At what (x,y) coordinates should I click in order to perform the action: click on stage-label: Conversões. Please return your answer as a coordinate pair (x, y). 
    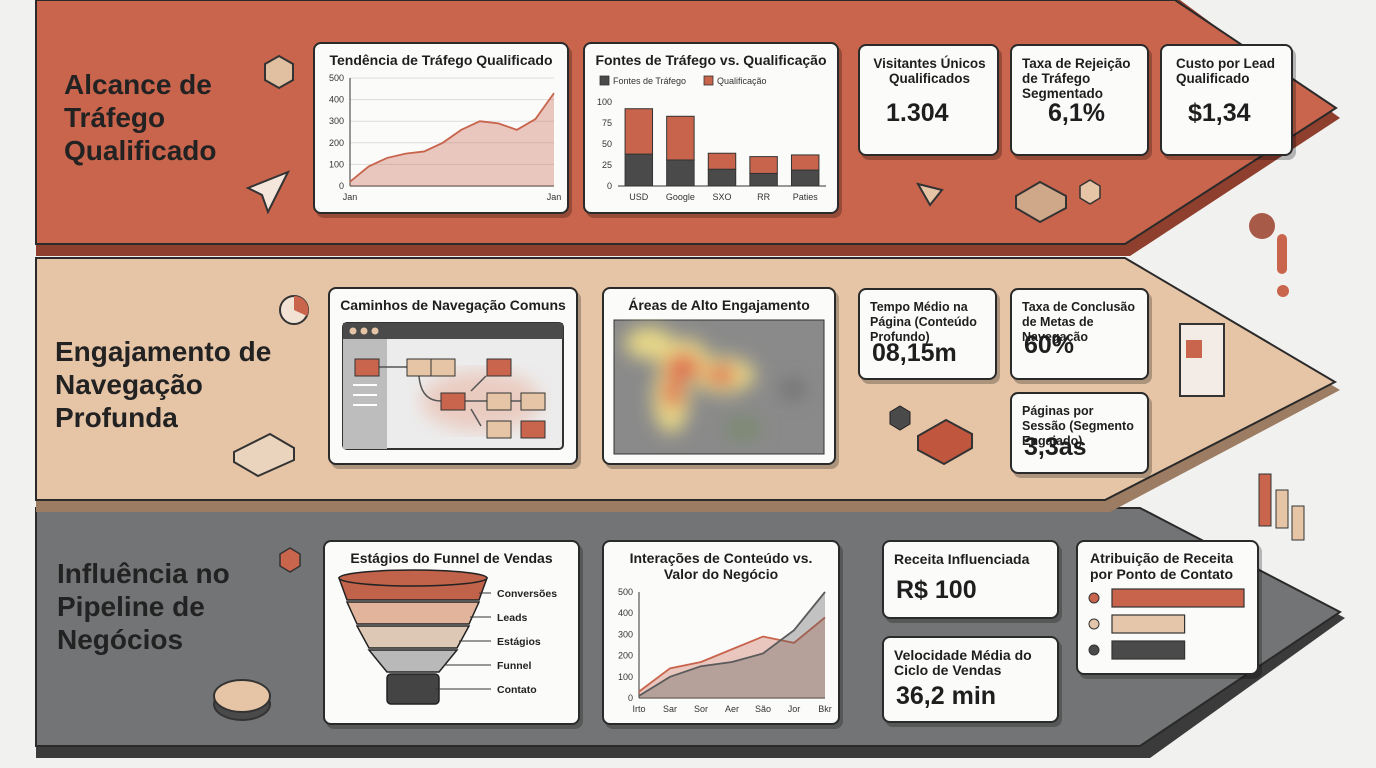
    Looking at the image, I should click on (527, 594).